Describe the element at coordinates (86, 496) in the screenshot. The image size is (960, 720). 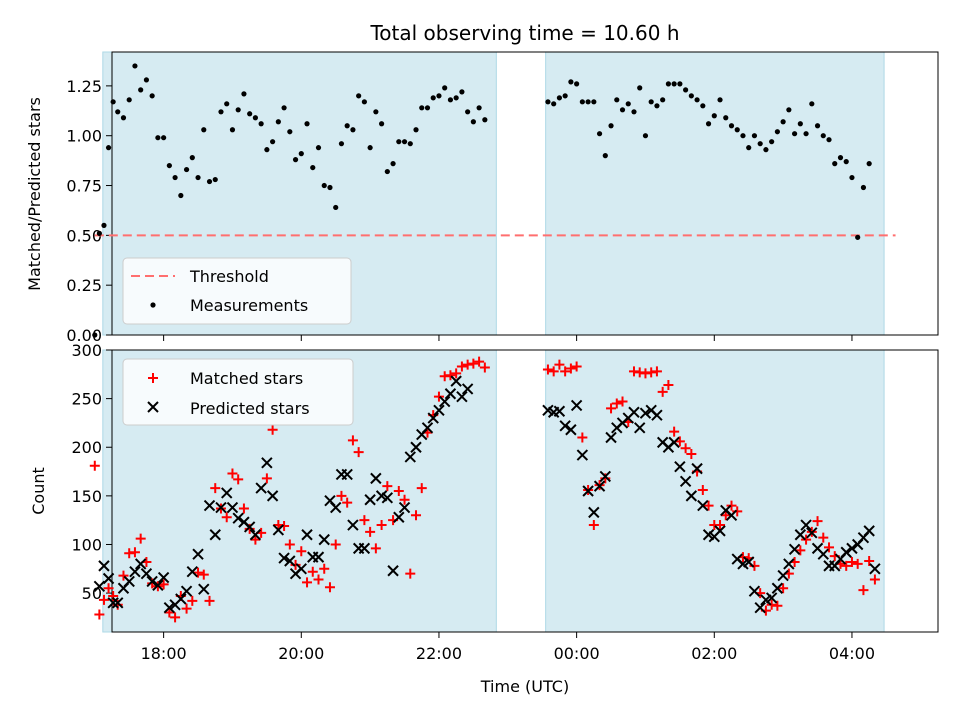
I see `bottom-y-tick-label: 150` at that location.